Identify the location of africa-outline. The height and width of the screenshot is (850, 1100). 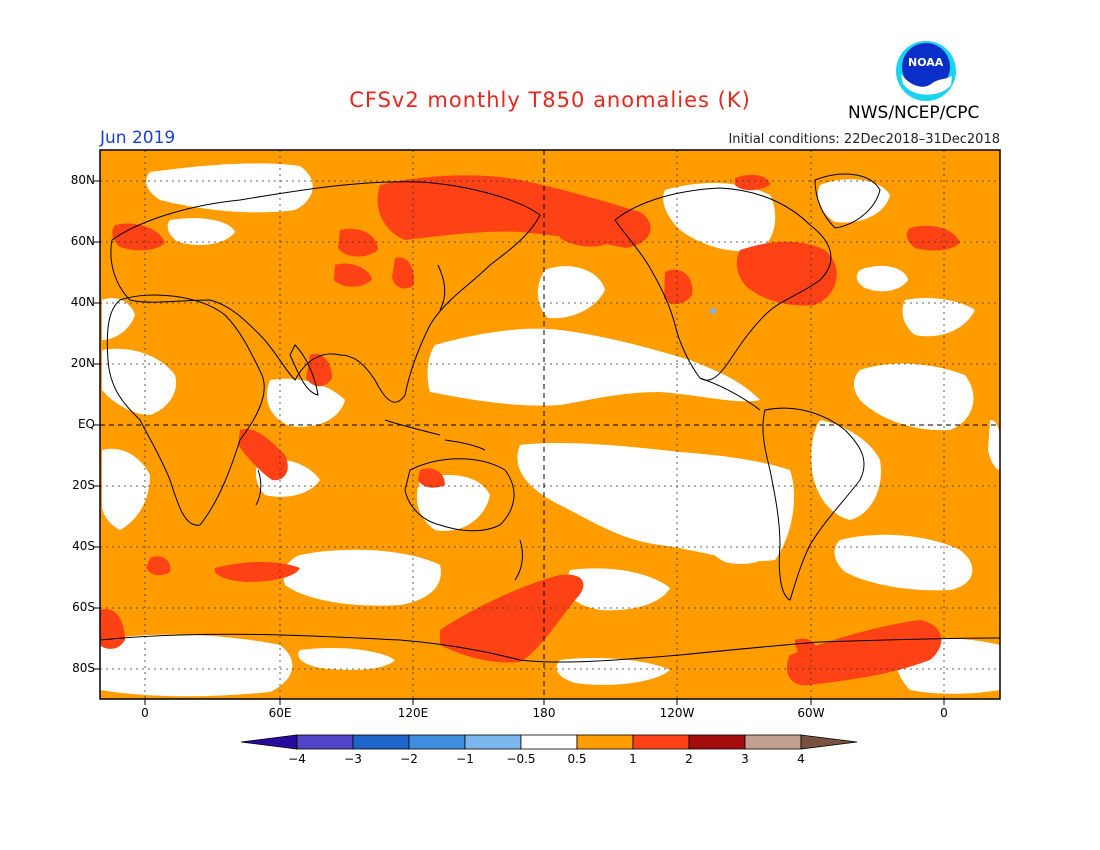
(185, 410).